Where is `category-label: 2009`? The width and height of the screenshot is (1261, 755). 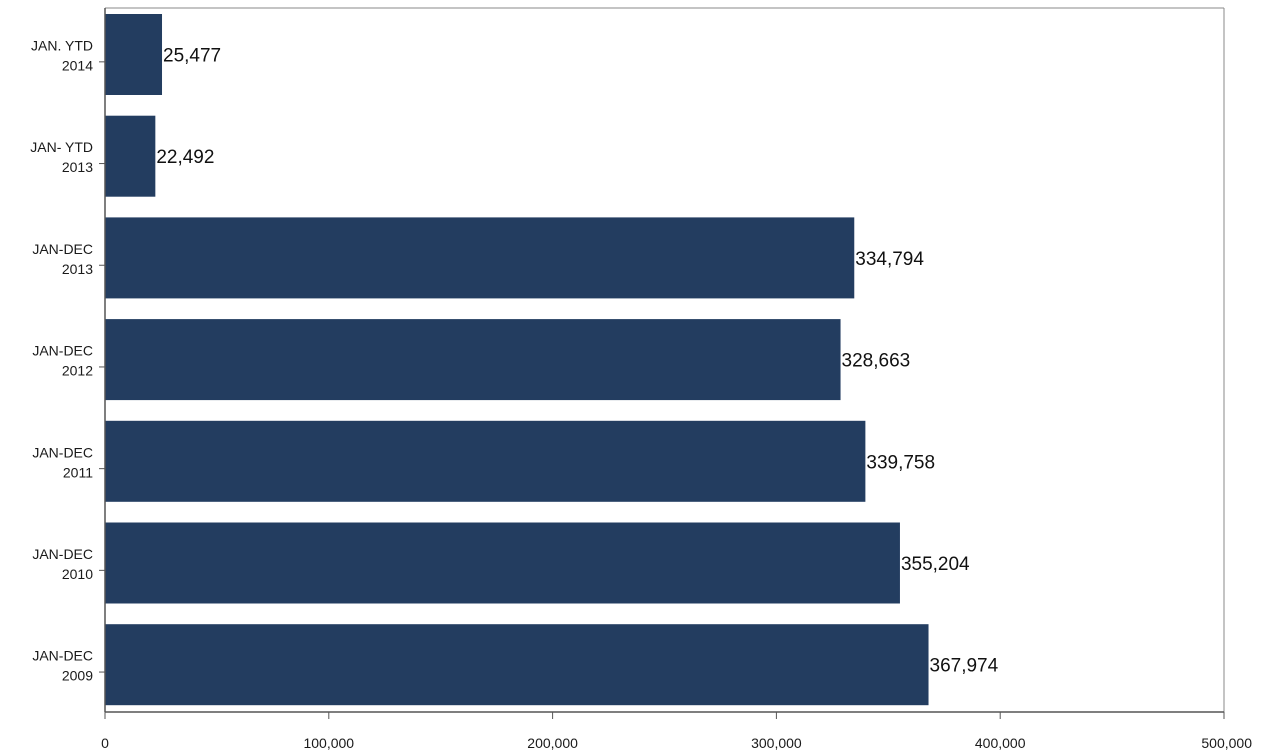
category-label: 2009 is located at coordinates (77, 676).